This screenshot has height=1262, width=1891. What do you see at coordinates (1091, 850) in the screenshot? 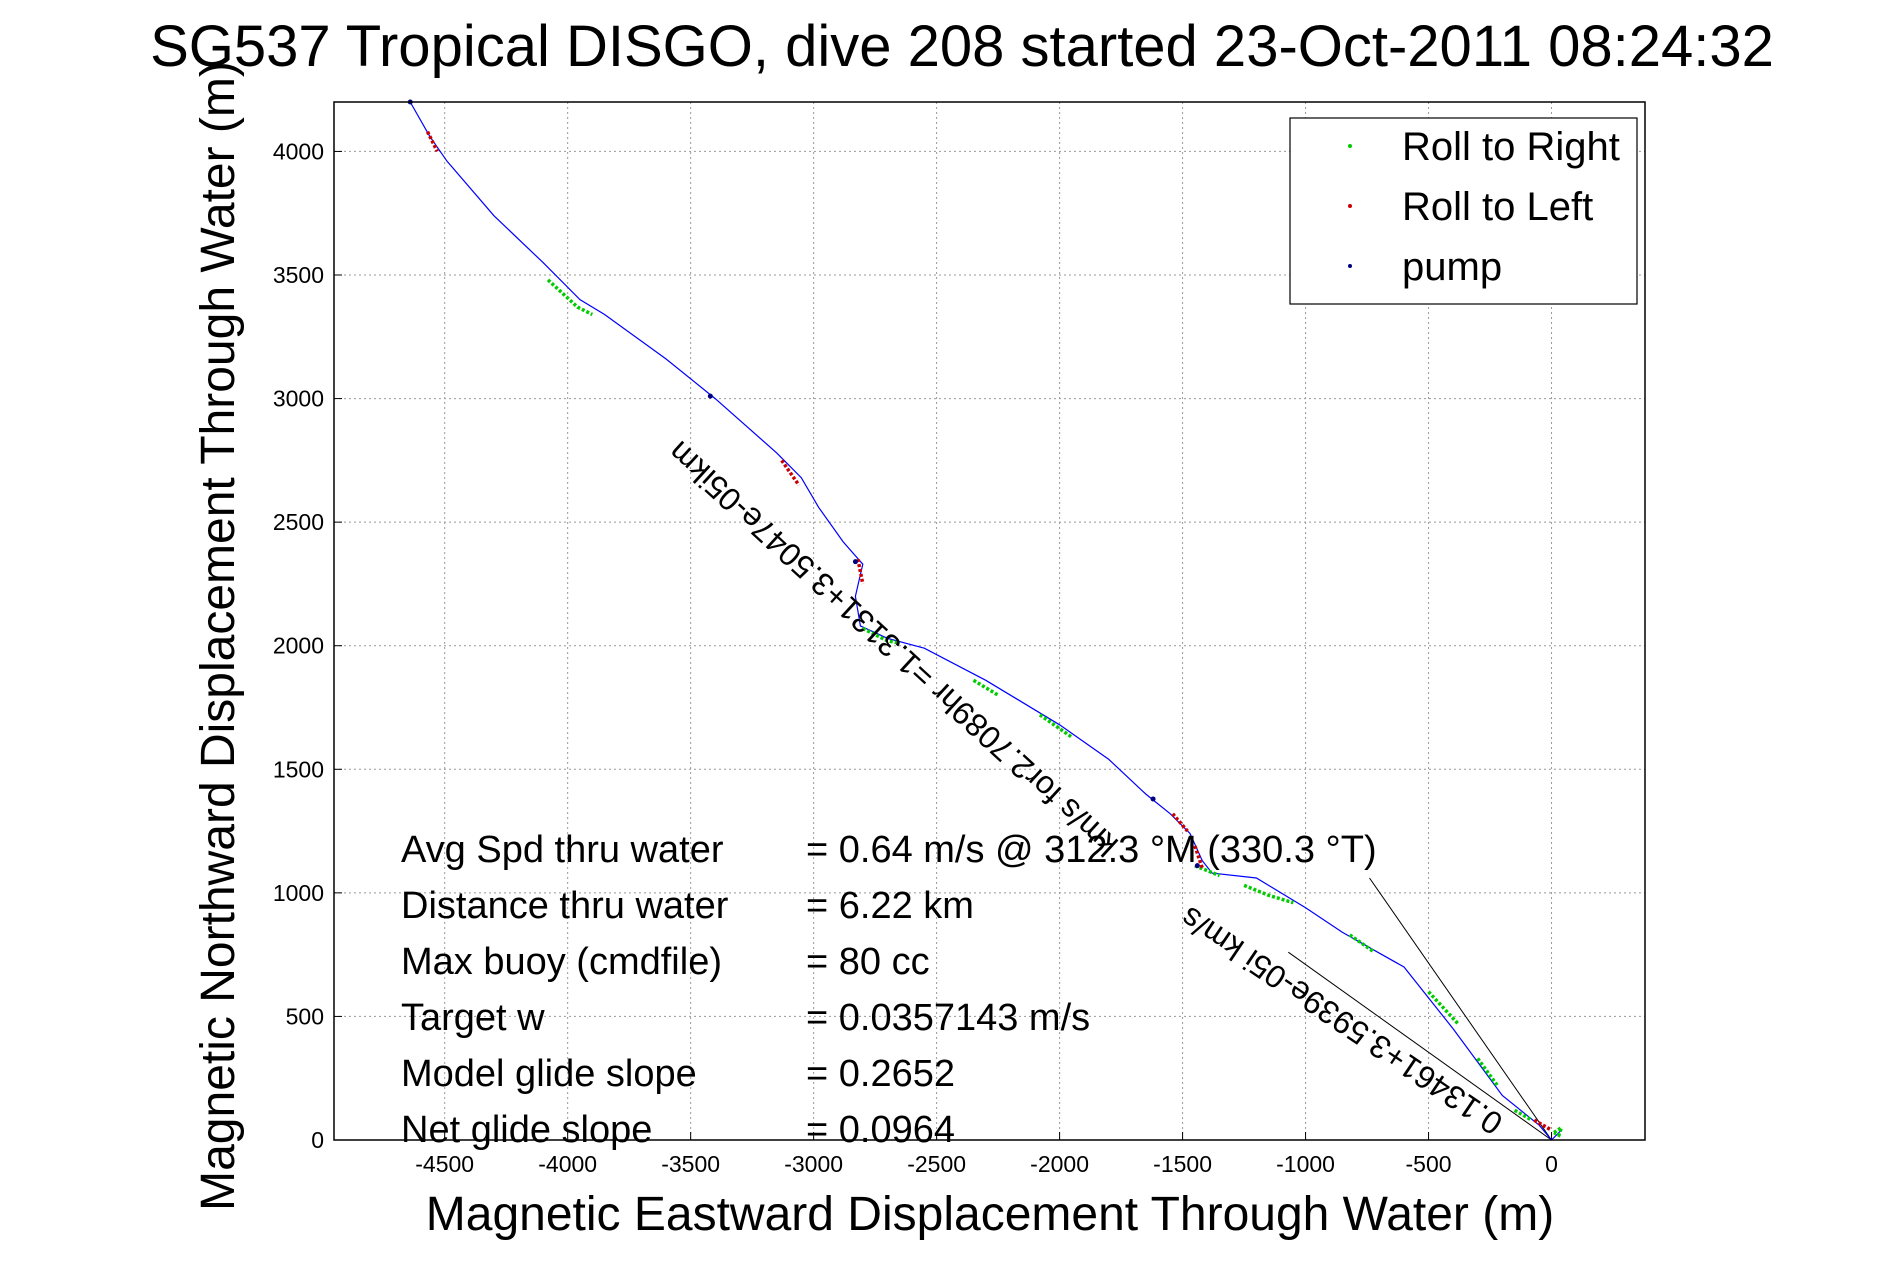
I see `stat-value: = 0.64 m/s @ 312.3 °M (330.3 °T)` at bounding box center [1091, 850].